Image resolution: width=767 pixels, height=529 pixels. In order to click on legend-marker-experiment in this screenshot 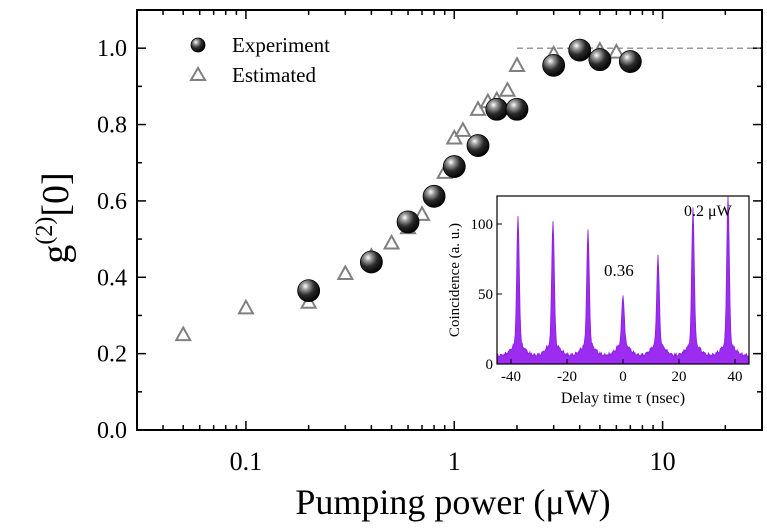, I will do `click(198, 45)`.